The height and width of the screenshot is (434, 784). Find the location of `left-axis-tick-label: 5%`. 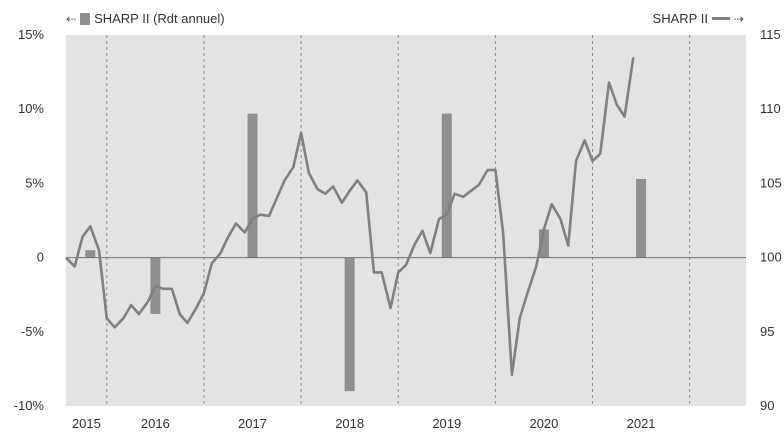

left-axis-tick-label: 5% is located at coordinates (34, 182).